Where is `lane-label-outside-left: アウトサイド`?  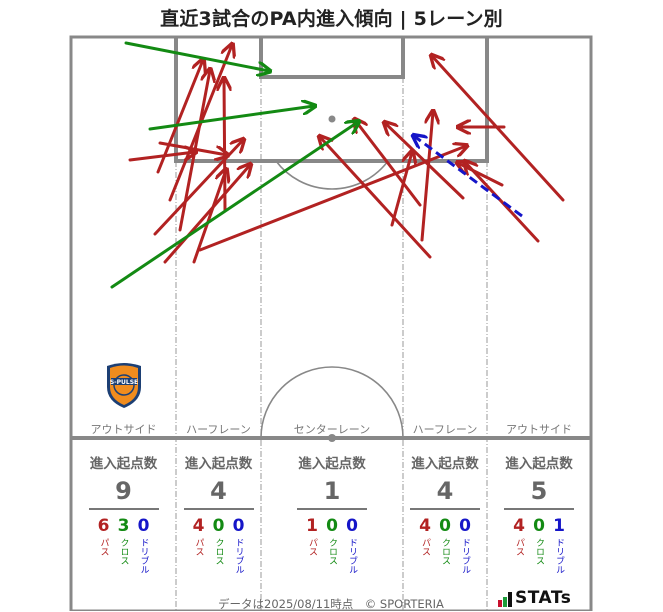
lane-label-outside-left: アウトサイド is located at coordinates (123, 429).